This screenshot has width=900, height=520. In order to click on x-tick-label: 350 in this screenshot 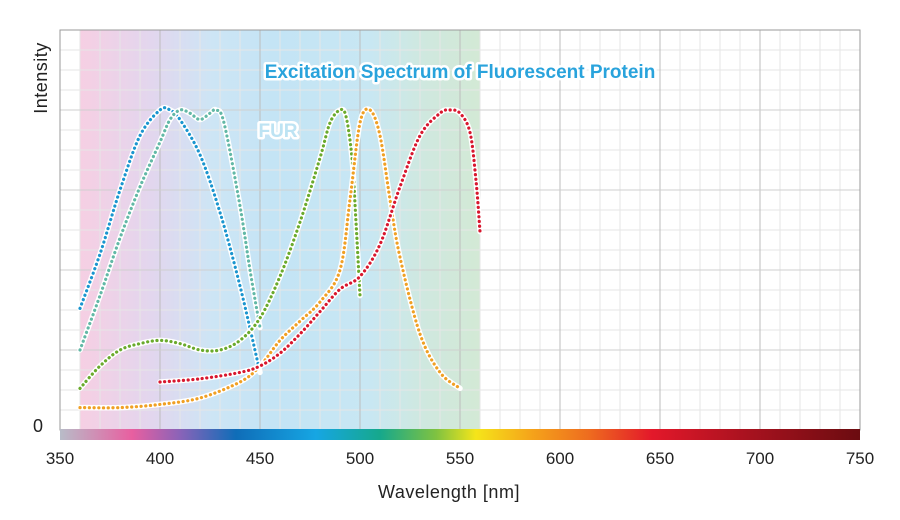, I will do `click(60, 458)`.